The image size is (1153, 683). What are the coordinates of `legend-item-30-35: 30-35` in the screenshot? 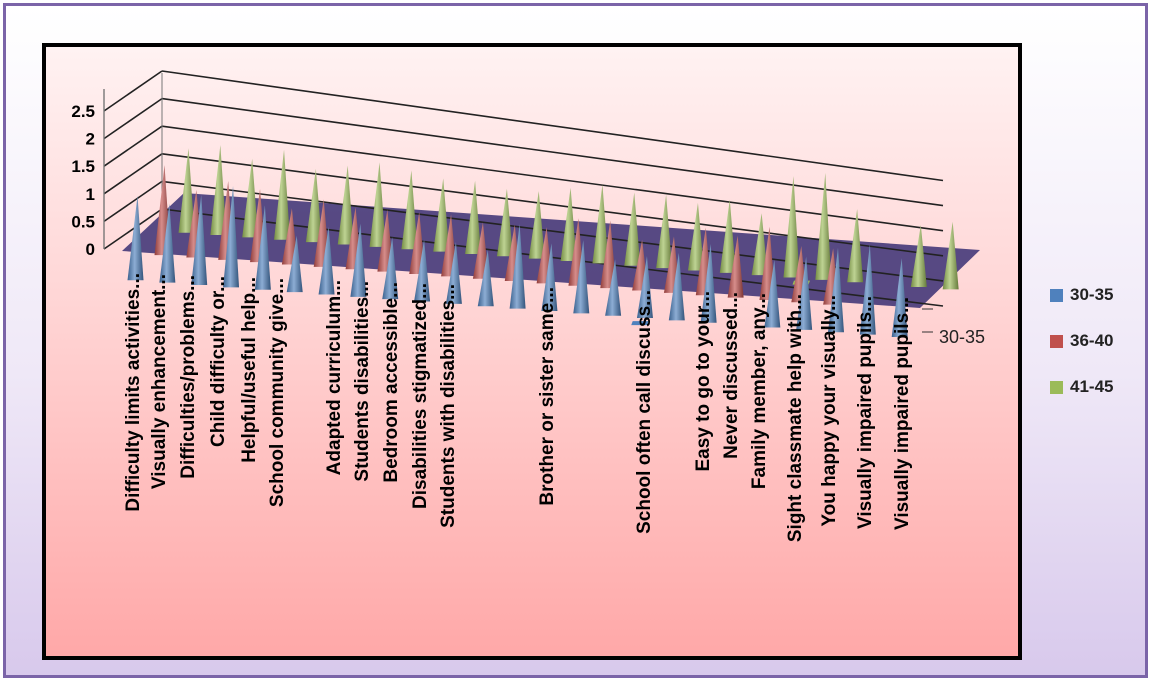 It's located at (1081, 295).